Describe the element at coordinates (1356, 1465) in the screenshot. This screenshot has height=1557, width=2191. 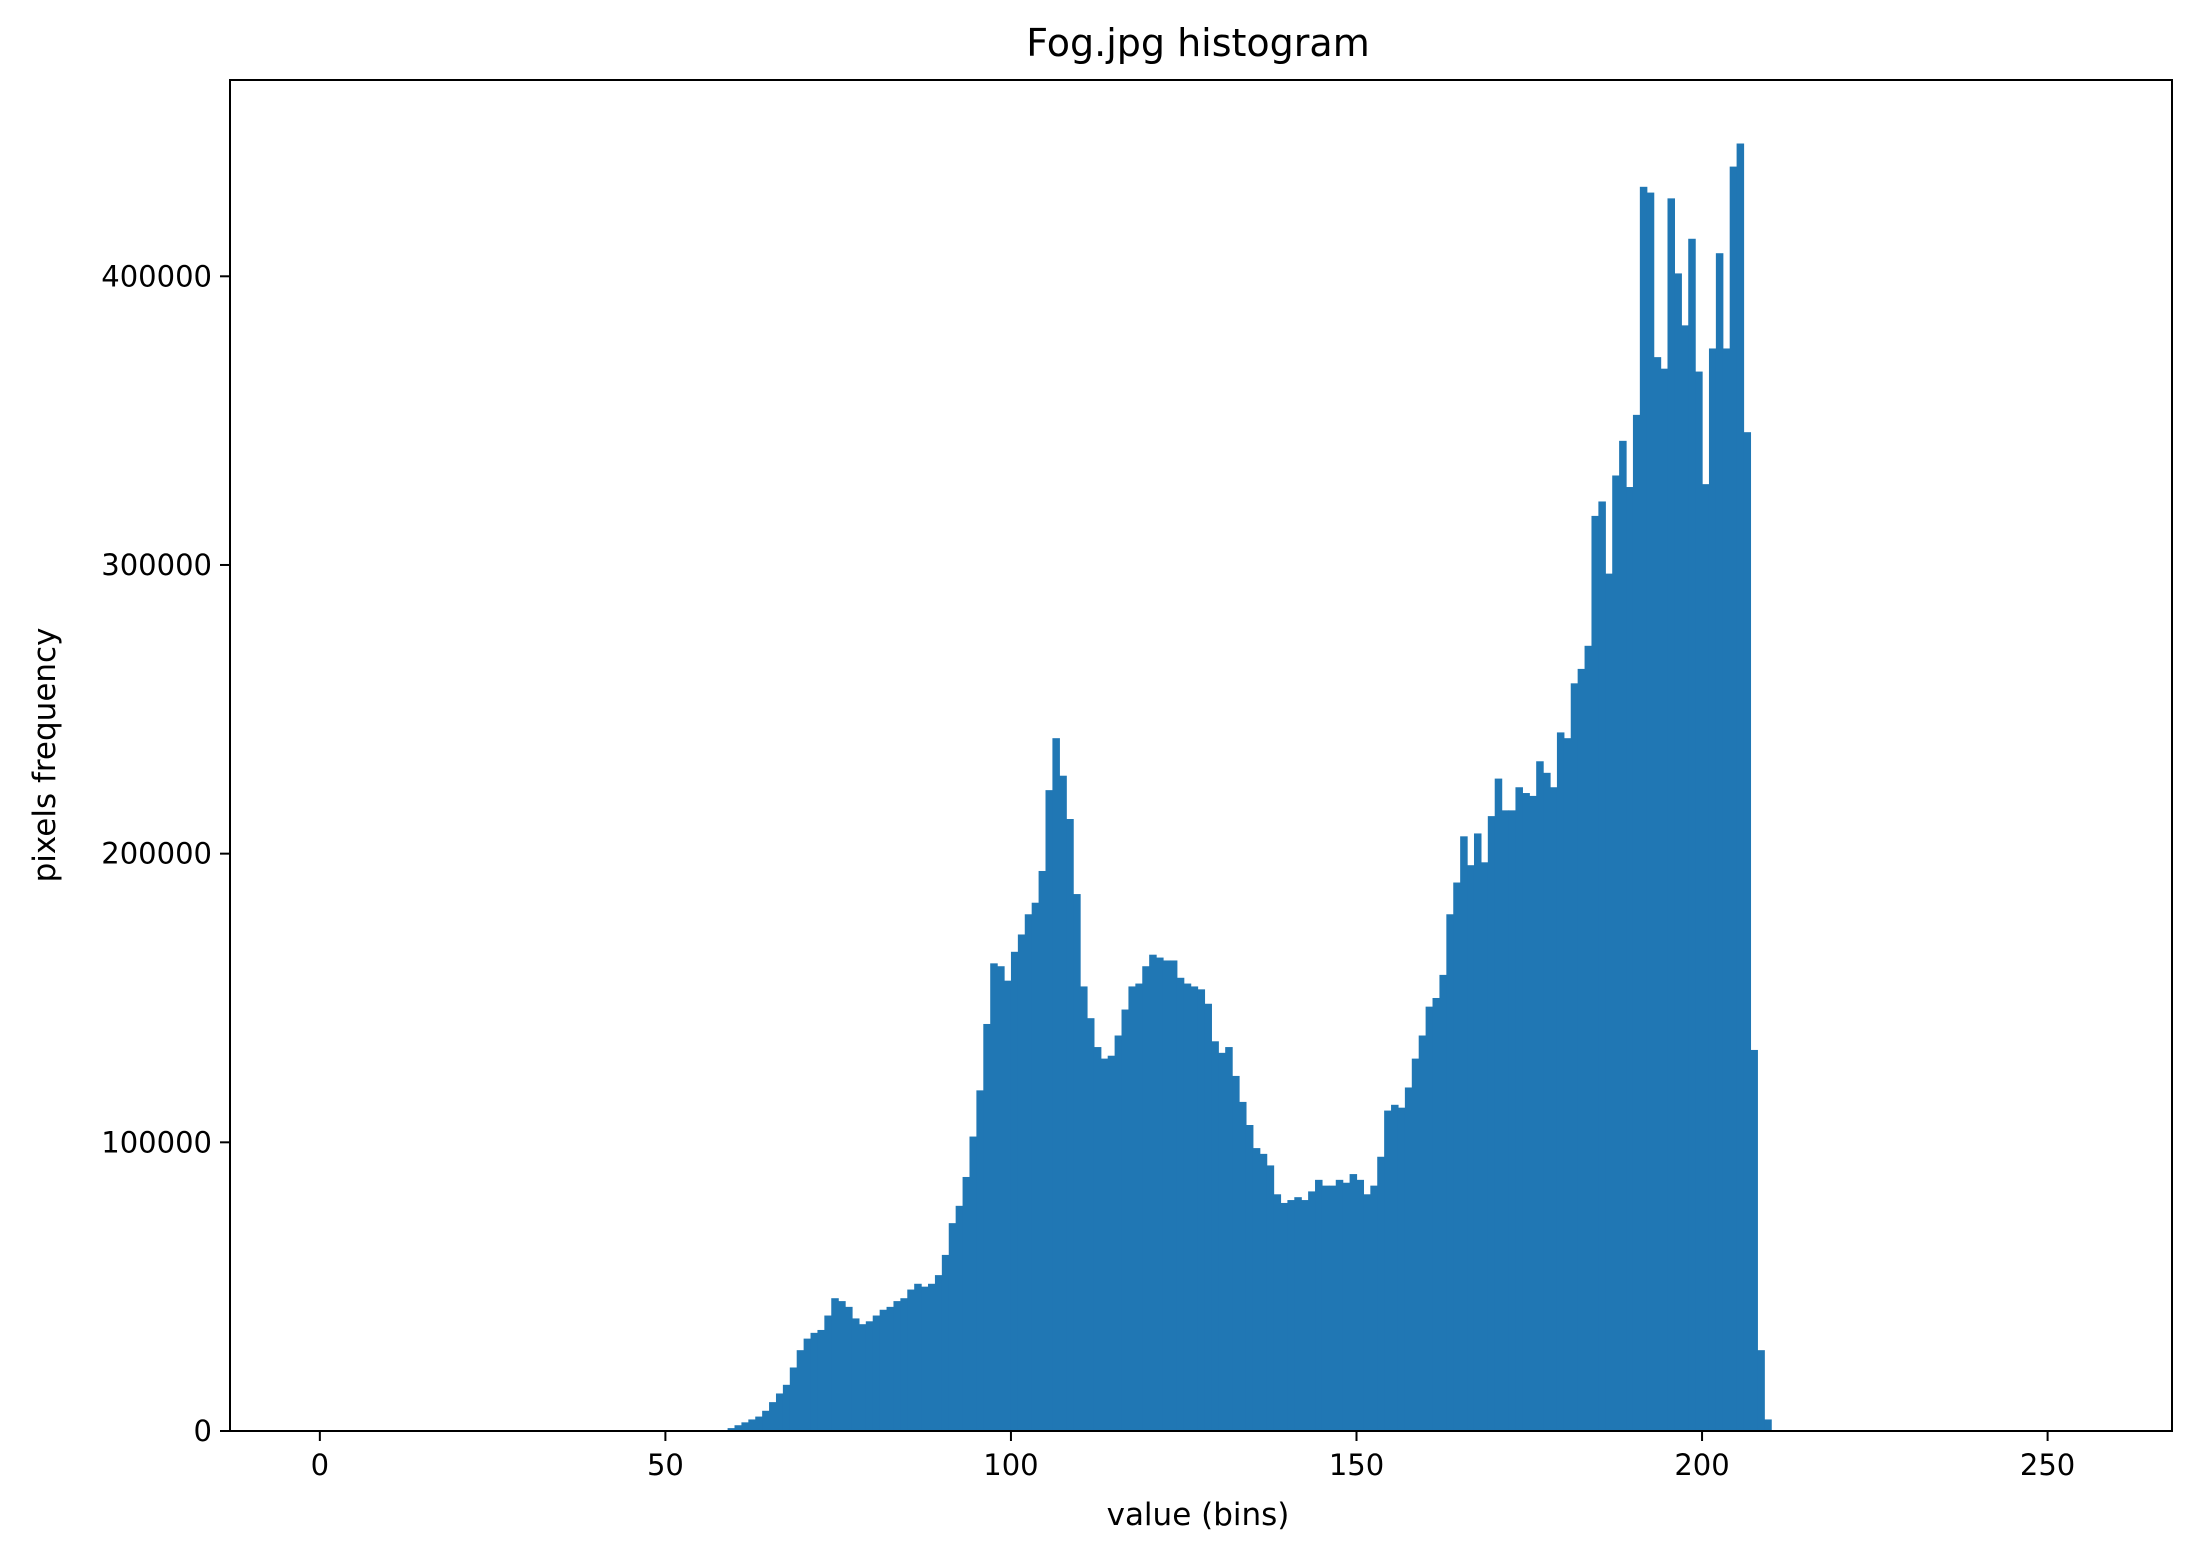
I see `x-tick-label: 150` at that location.